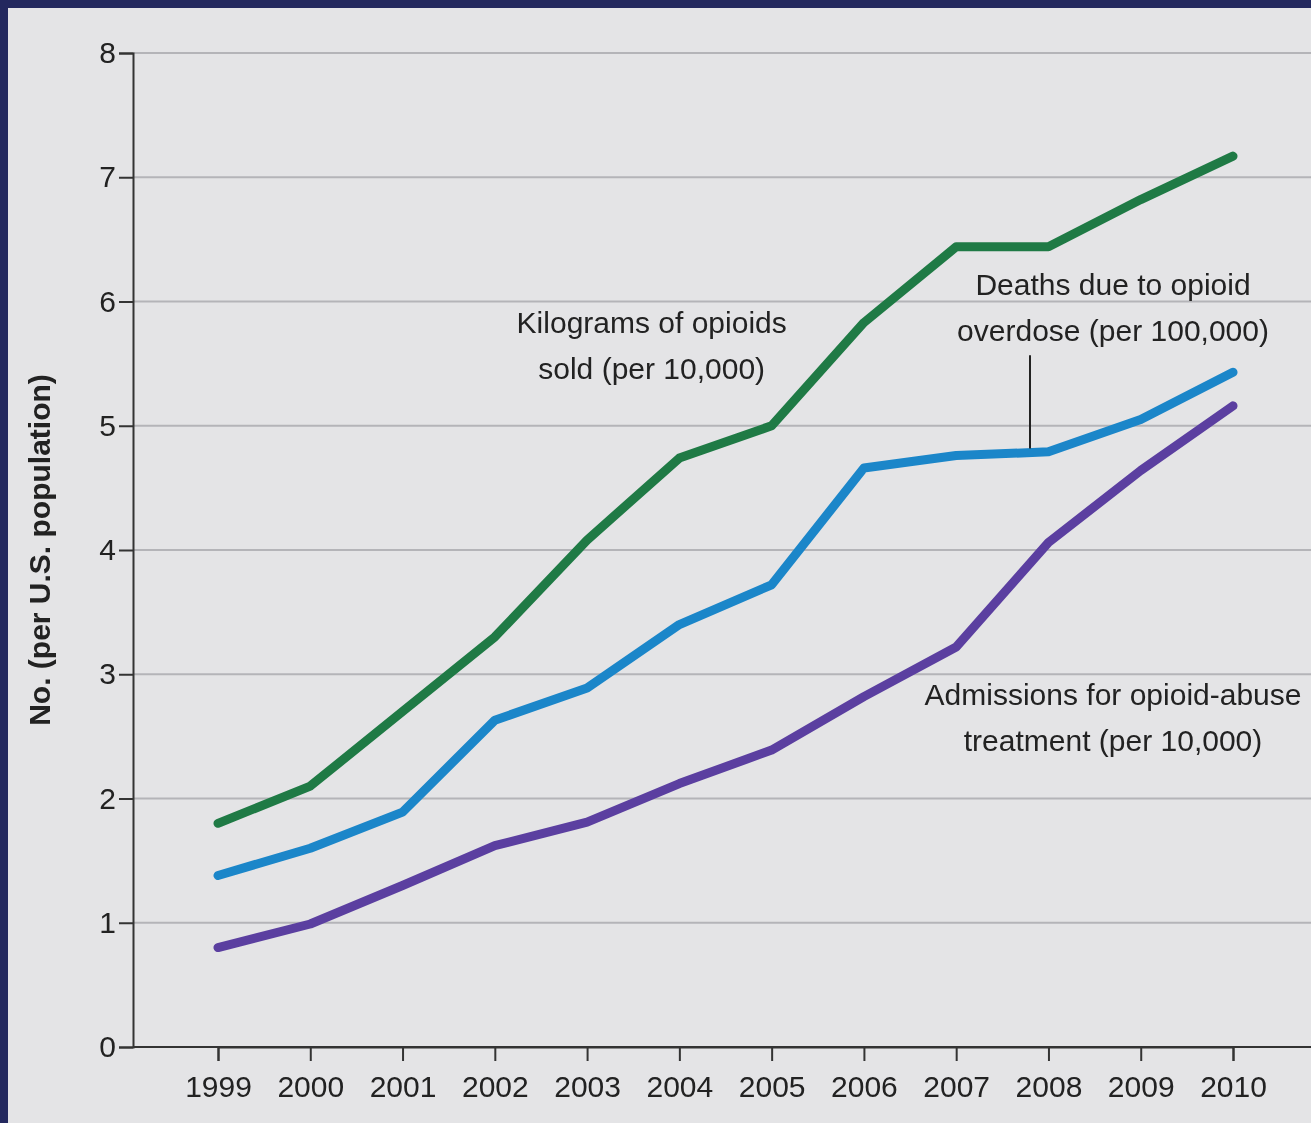 The image size is (1311, 1123). Describe the element at coordinates (772, 1086) in the screenshot. I see `x-tick-label: 2005` at that location.